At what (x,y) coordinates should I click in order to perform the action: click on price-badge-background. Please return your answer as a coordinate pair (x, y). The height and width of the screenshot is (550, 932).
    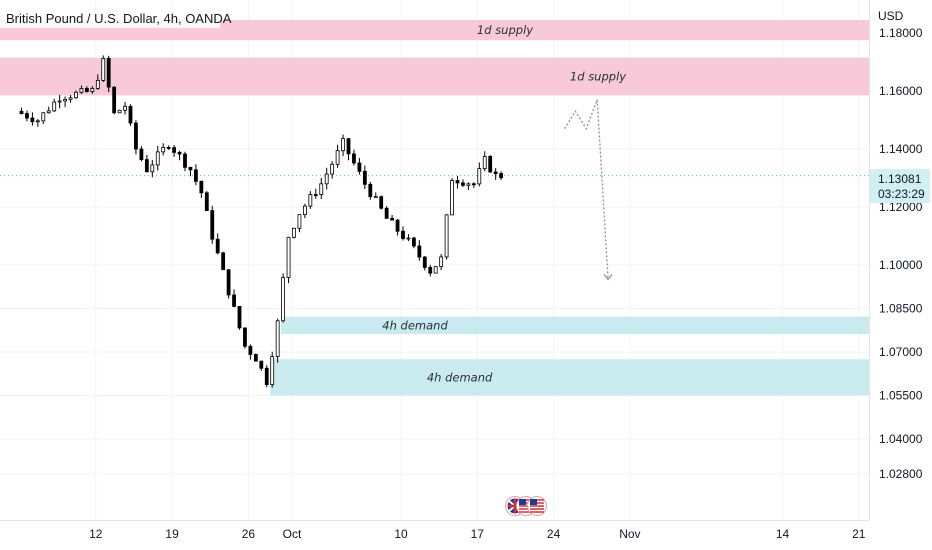
    Looking at the image, I should click on (900, 186).